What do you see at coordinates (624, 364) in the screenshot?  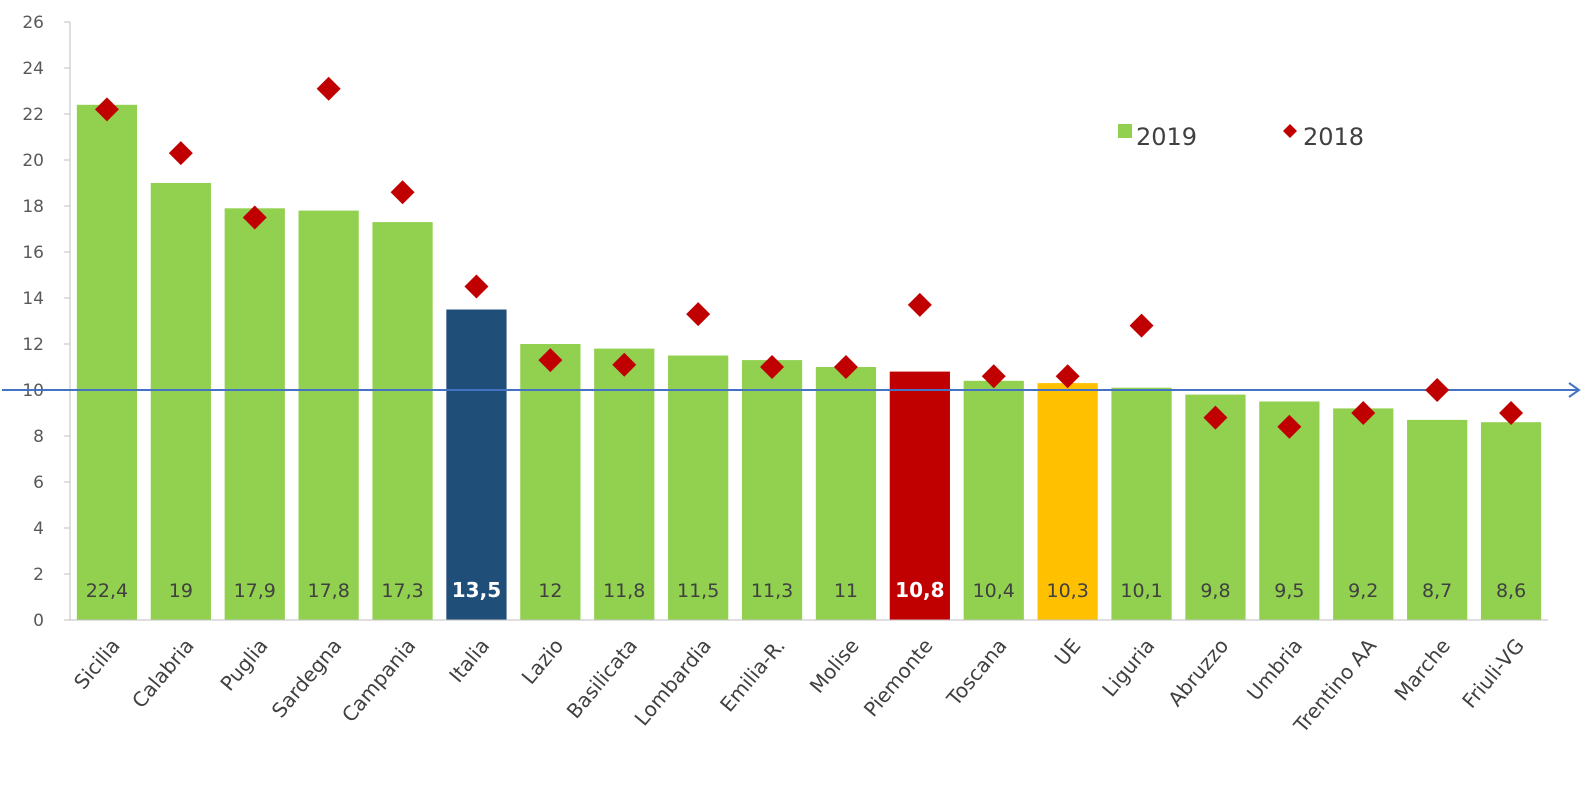 I see `marker-2018-basilicata` at bounding box center [624, 364].